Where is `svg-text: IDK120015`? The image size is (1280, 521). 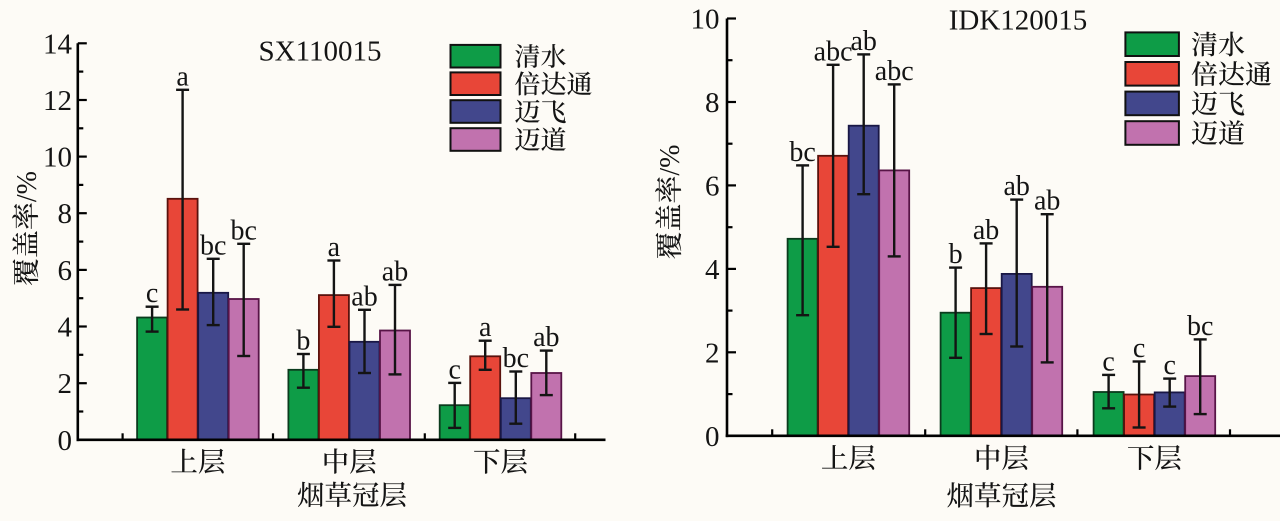 svg-text: IDK120015 is located at coordinates (1018, 21).